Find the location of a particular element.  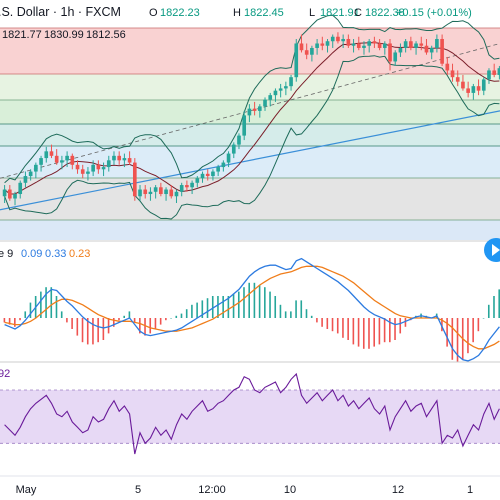

macd-legend: e 9 0.09 0.33 0.23 is located at coordinates (45, 254).